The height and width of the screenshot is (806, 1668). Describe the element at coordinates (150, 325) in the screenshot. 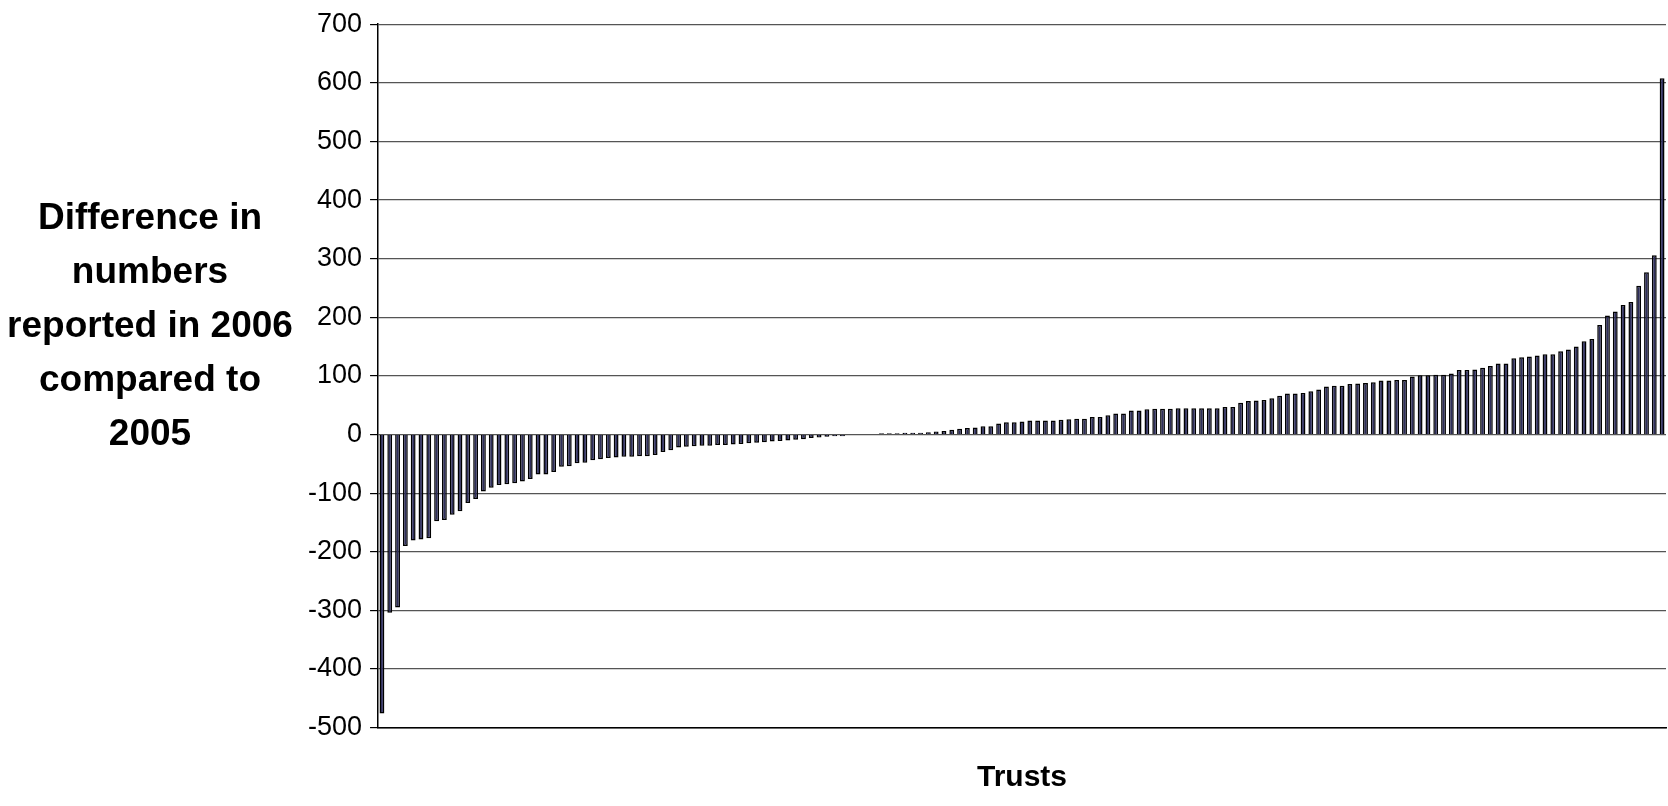

I see `y-axis-title: Difference in numbers reported in 2006 compared to 2005` at that location.